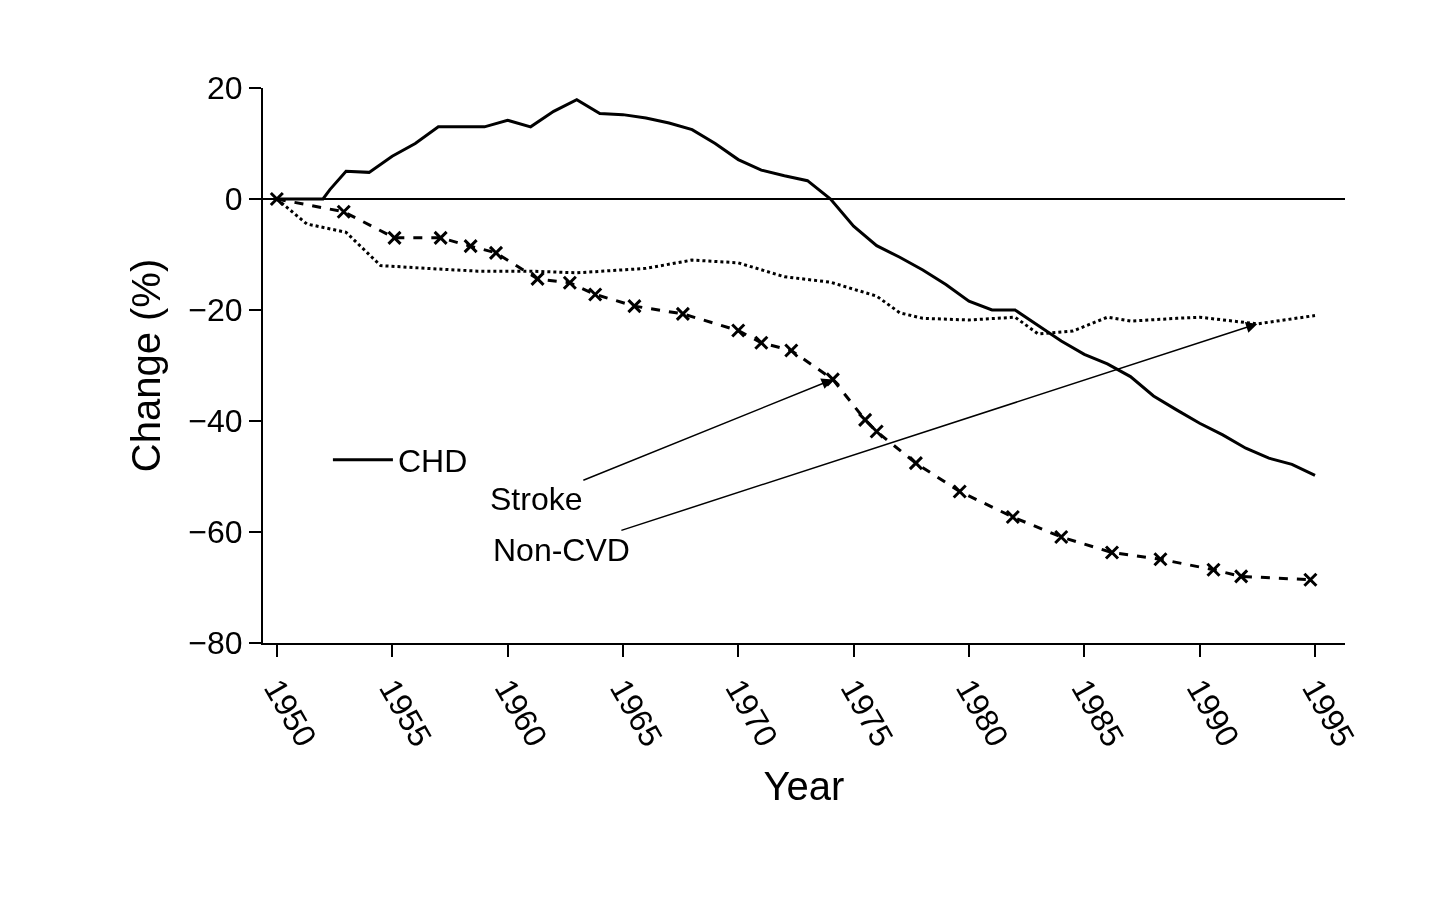  I want to click on y-tick-label: −60, so click(215, 532).